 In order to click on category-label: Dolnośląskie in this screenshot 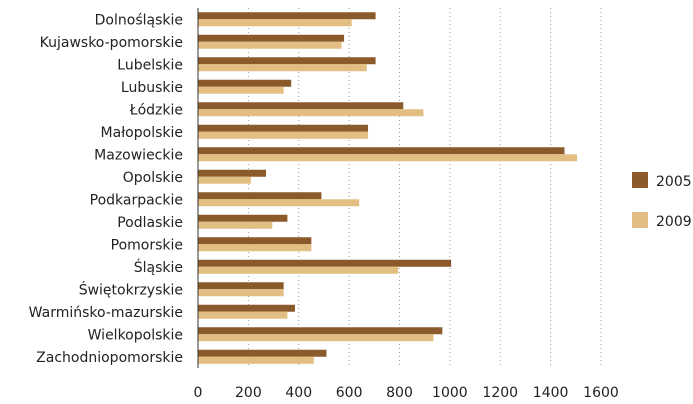, I will do `click(139, 20)`.